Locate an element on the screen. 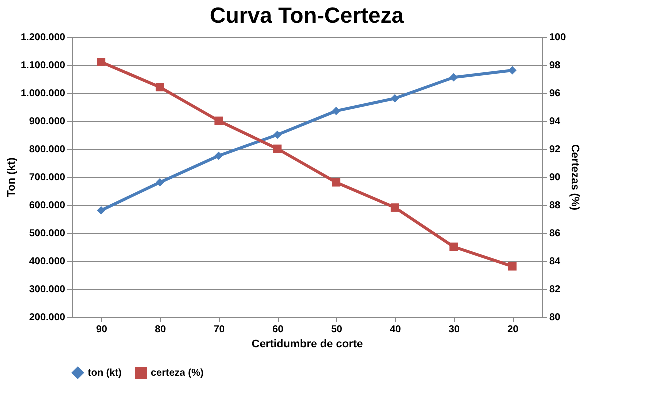 Image resolution: width=650 pixels, height=400 pixels. x-tick-label: 40 is located at coordinates (396, 330).